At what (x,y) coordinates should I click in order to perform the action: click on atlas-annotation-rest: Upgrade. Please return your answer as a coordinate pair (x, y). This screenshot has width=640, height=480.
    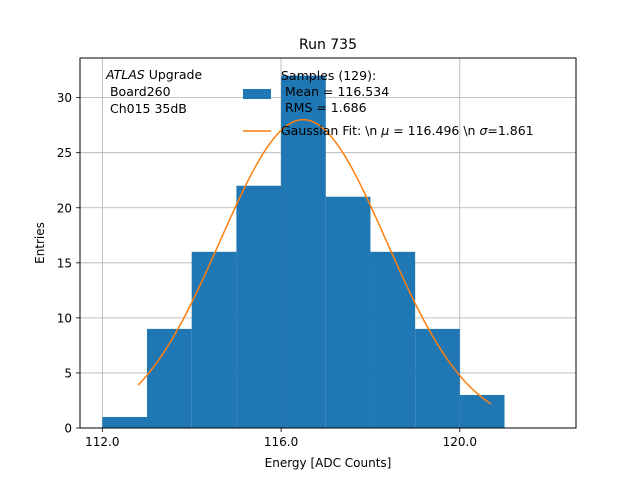
    Looking at the image, I should click on (174, 74).